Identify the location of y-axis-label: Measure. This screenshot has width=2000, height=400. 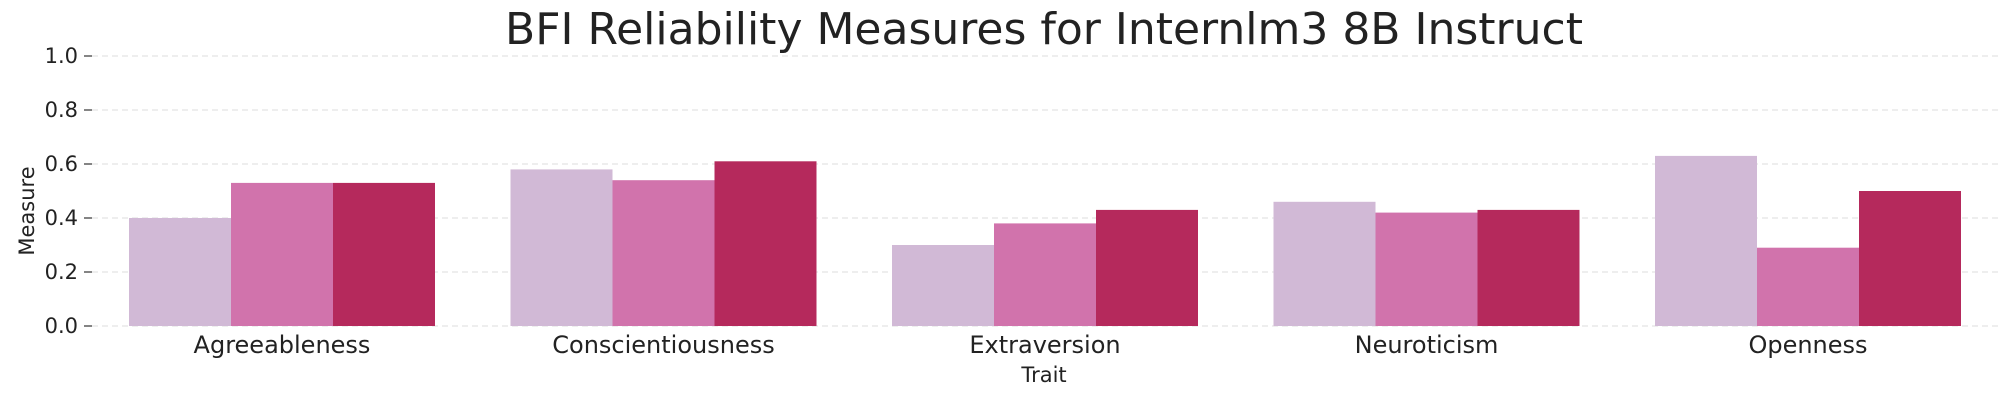
(27, 210).